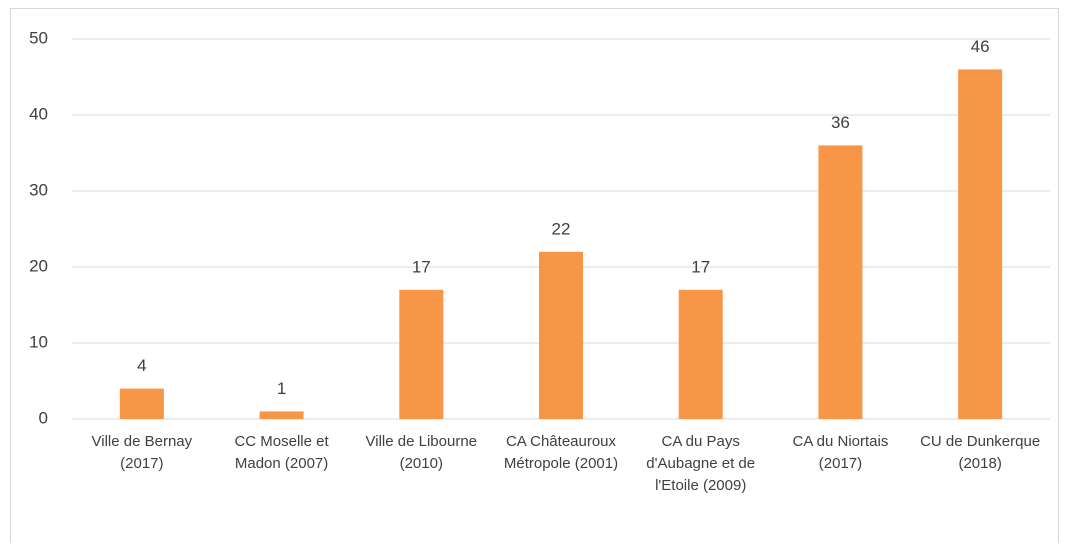 The width and height of the screenshot is (1070, 544). I want to click on x-tick-label: Ville de Bernay (2017), so click(142, 452).